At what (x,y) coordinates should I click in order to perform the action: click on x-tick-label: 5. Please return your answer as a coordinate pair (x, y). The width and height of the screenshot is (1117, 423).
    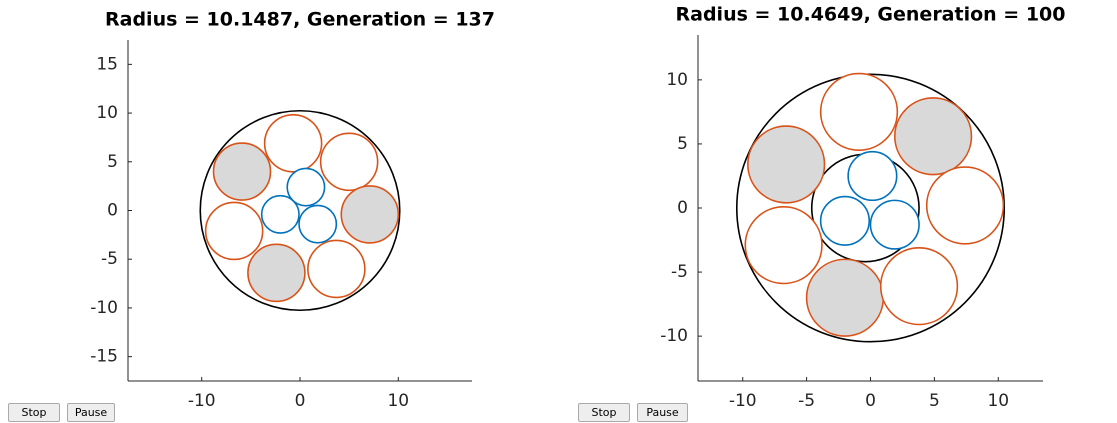
    Looking at the image, I should click on (934, 401).